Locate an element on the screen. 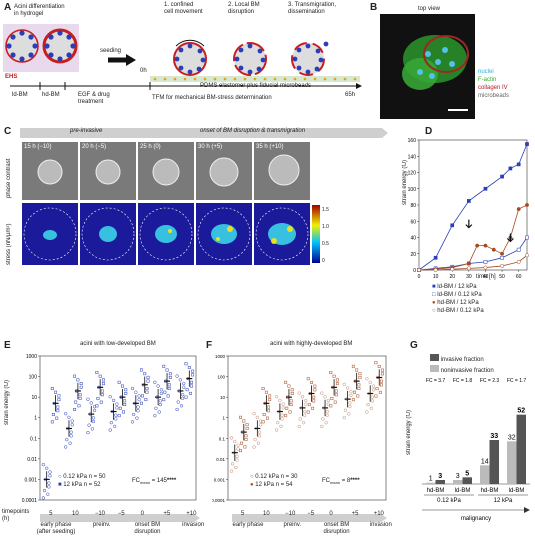 The width and height of the screenshot is (535, 550). fc-label-g: FC = 1.8 is located at coordinates (463, 381).